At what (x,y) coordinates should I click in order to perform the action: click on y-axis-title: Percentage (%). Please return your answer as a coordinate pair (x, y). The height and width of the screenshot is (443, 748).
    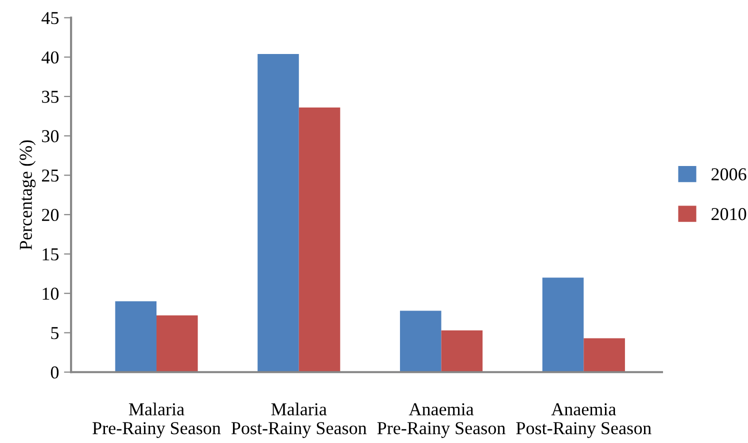
    Looking at the image, I should click on (27, 195).